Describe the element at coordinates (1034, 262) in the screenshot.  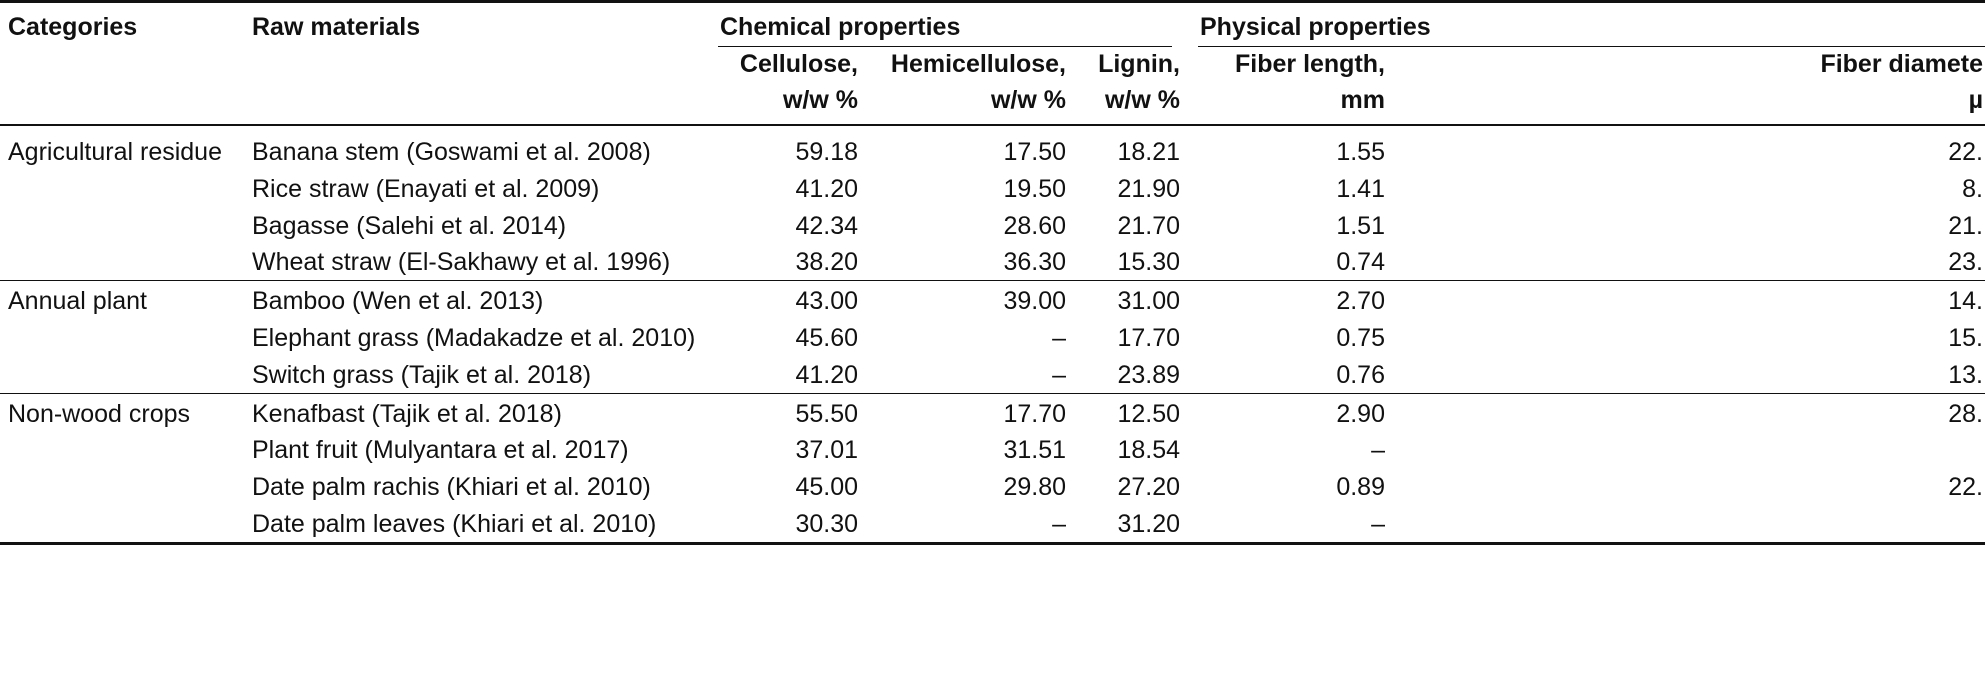
I see `value-cell: 36.30` at that location.